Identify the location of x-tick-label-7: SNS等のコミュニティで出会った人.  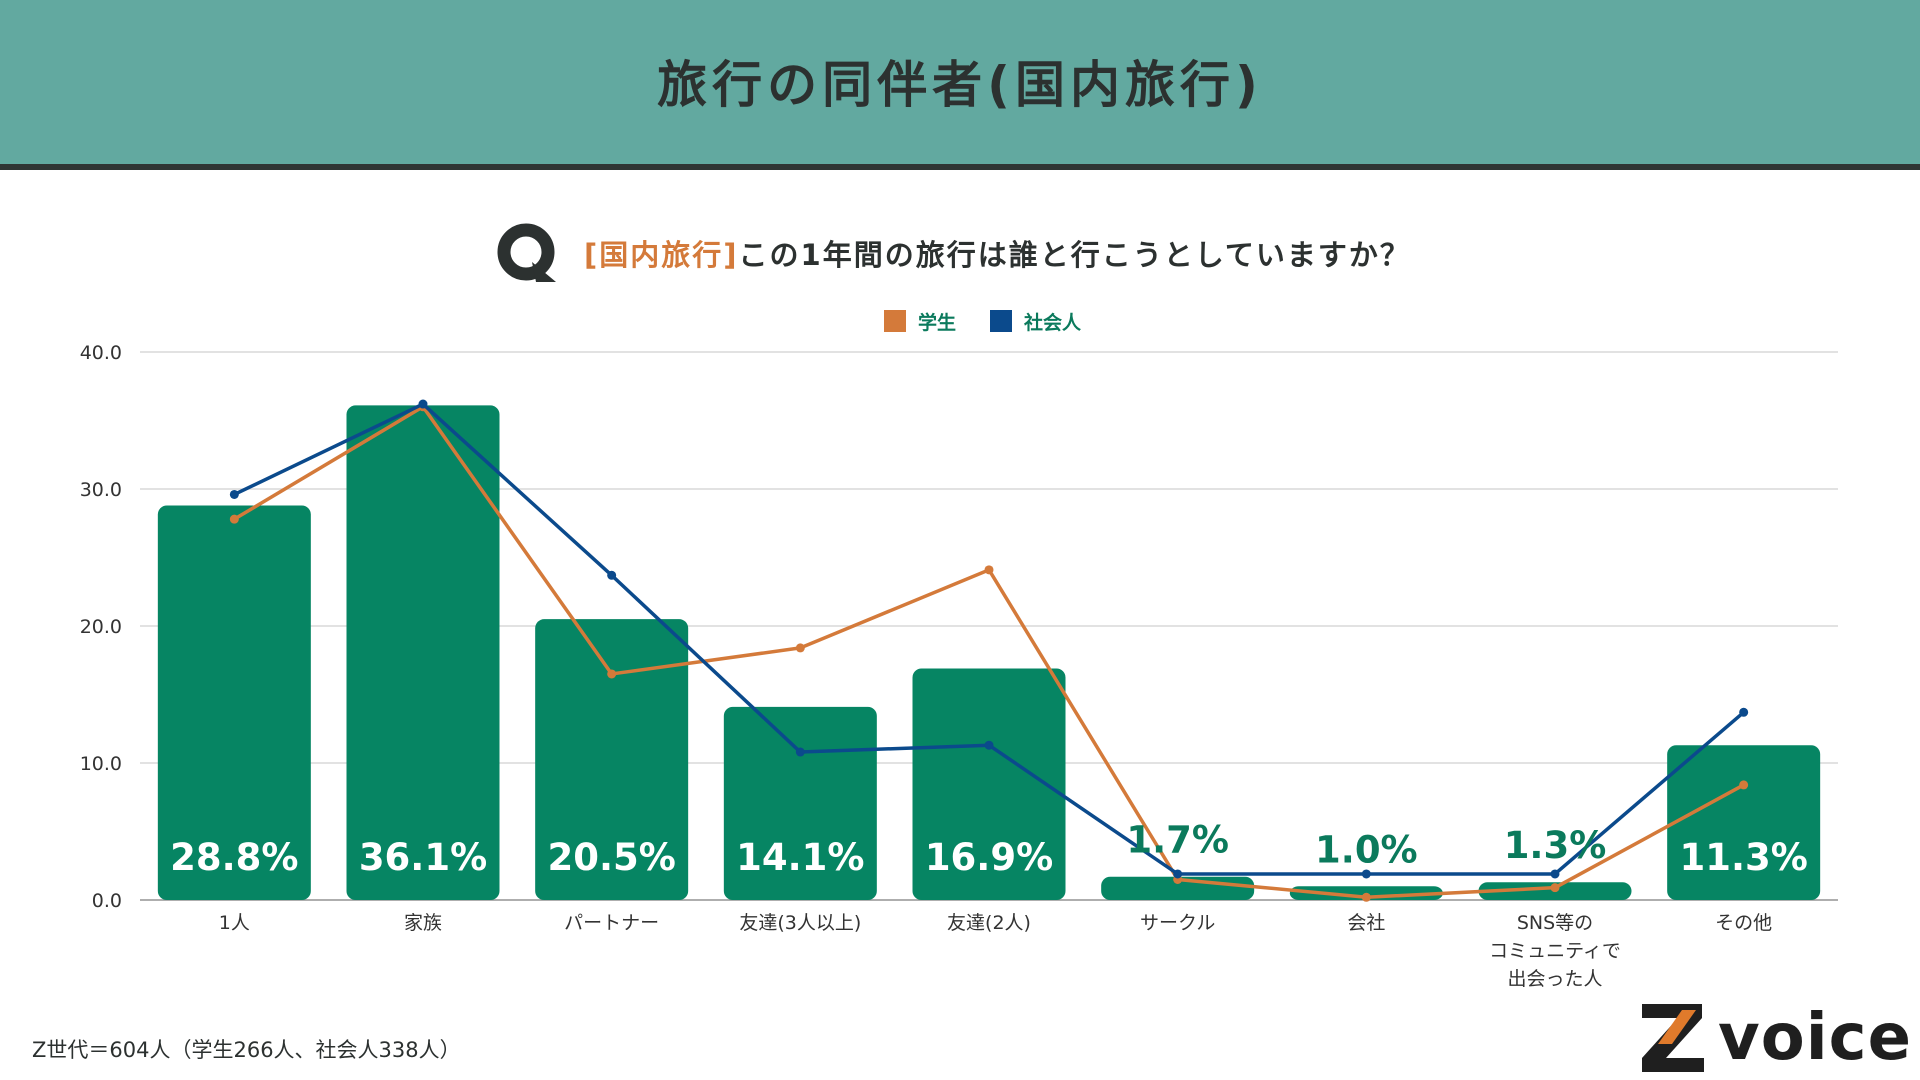
(1555, 951).